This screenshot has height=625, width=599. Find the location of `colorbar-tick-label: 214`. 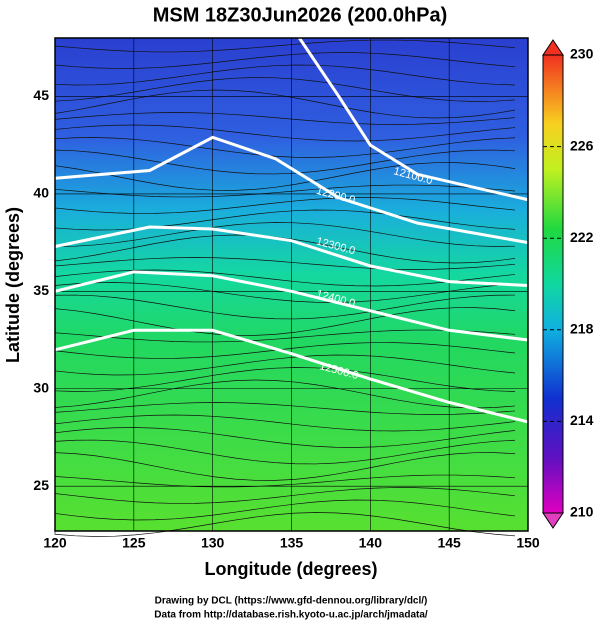

colorbar-tick-label: 214 is located at coordinates (582, 420).